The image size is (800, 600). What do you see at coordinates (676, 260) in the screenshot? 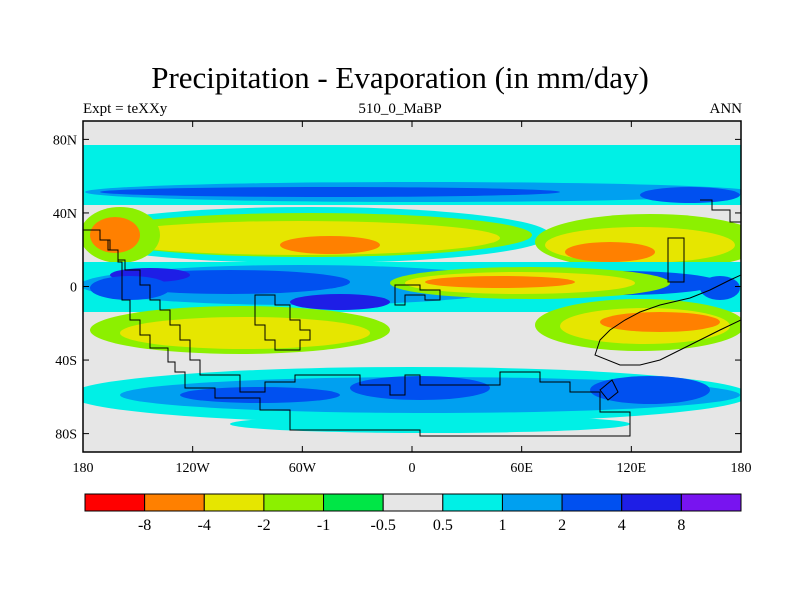
I see `northern-block-outline` at bounding box center [676, 260].